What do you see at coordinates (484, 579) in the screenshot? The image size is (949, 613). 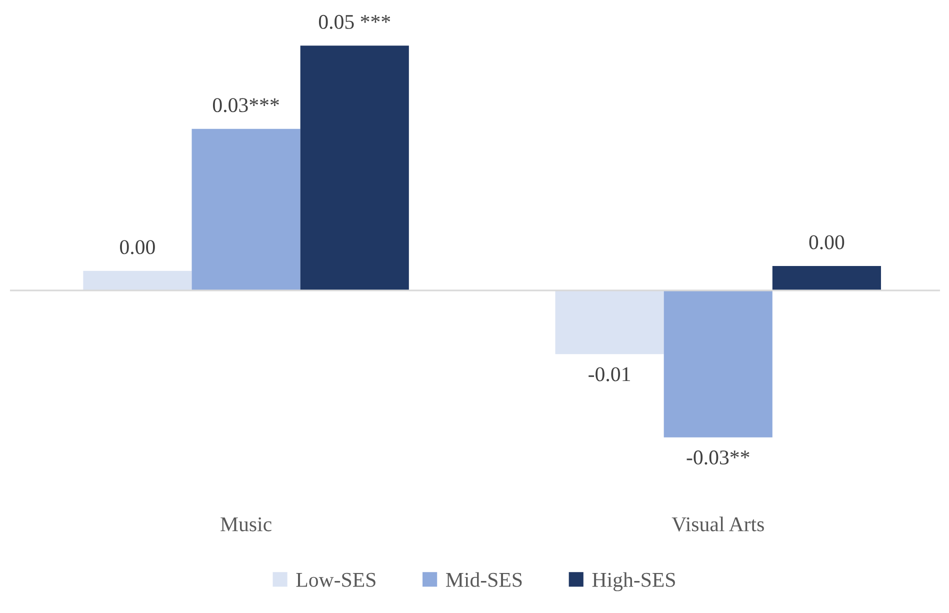 I see `legend-label: Mid-SES` at bounding box center [484, 579].